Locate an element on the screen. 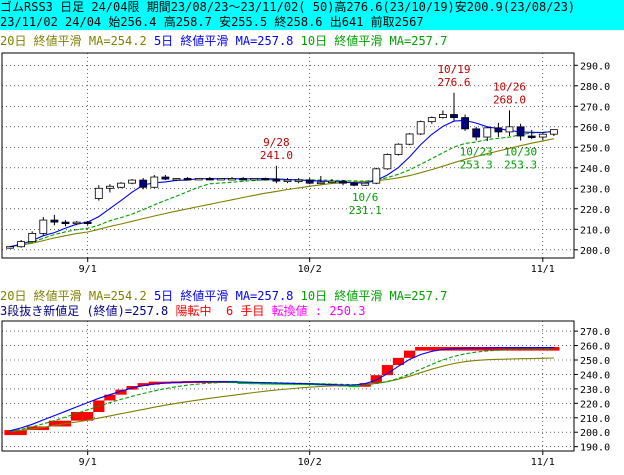 The width and height of the screenshot is (624, 475). annotation-high-value: 276.6 is located at coordinates (453, 82).